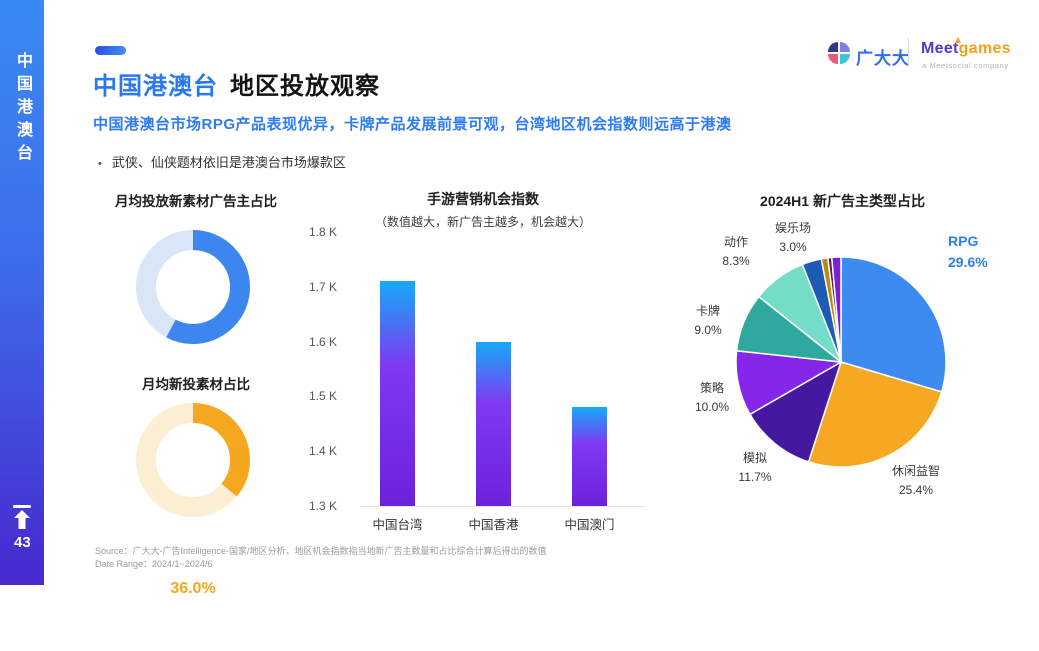 Image resolution: width=1039 pixels, height=651 pixels. What do you see at coordinates (22, 542) in the screenshot?
I see `page-number: 43` at bounding box center [22, 542].